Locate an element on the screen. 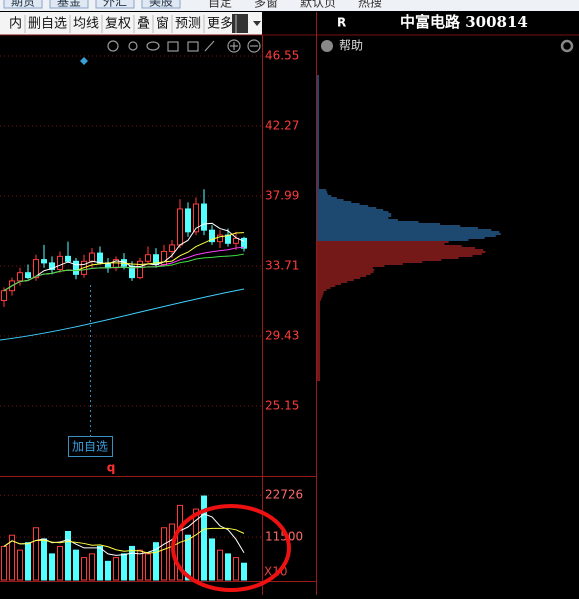  tag-box is located at coordinates (90, 446).